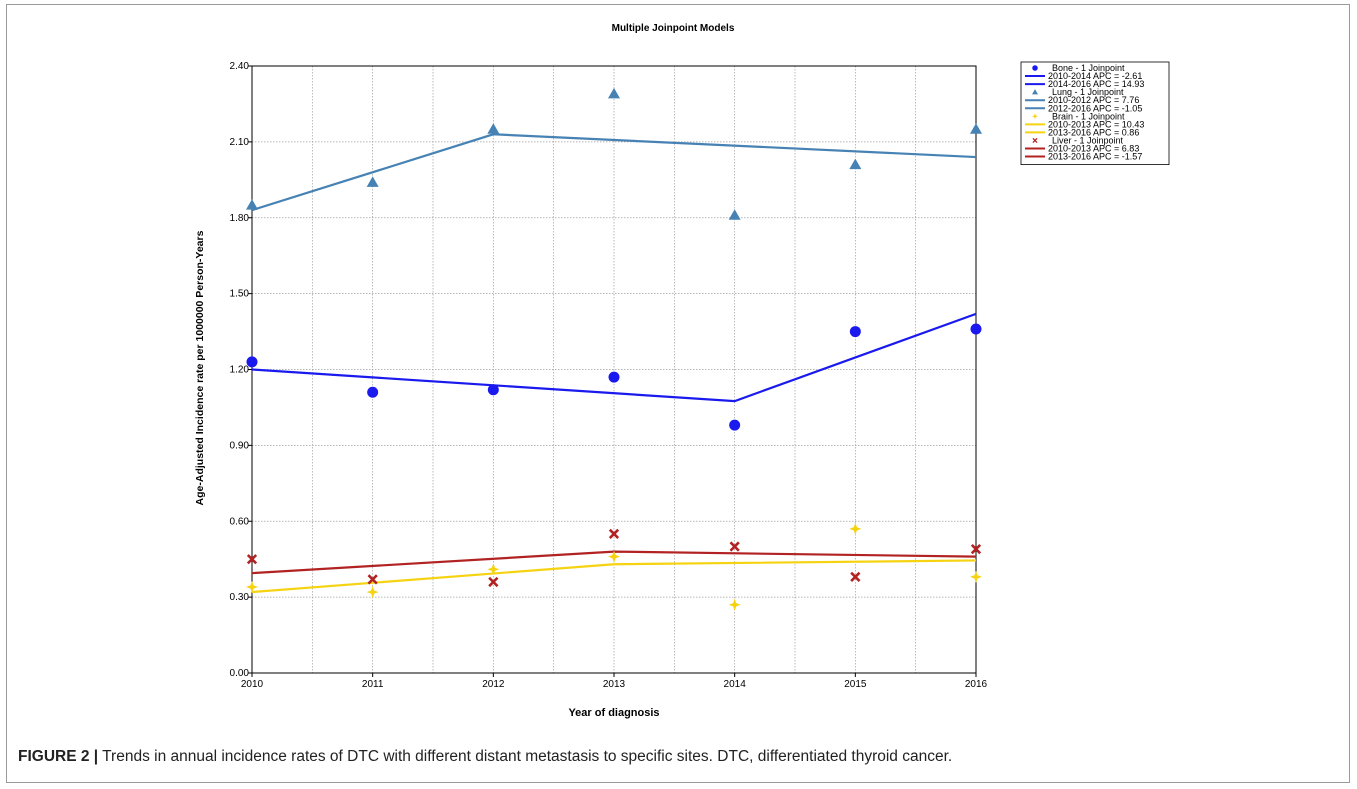 The width and height of the screenshot is (1357, 789). Describe the element at coordinates (1088, 116) in the screenshot. I see `brain-legend-label: Brain - 1 Joinpoint` at that location.